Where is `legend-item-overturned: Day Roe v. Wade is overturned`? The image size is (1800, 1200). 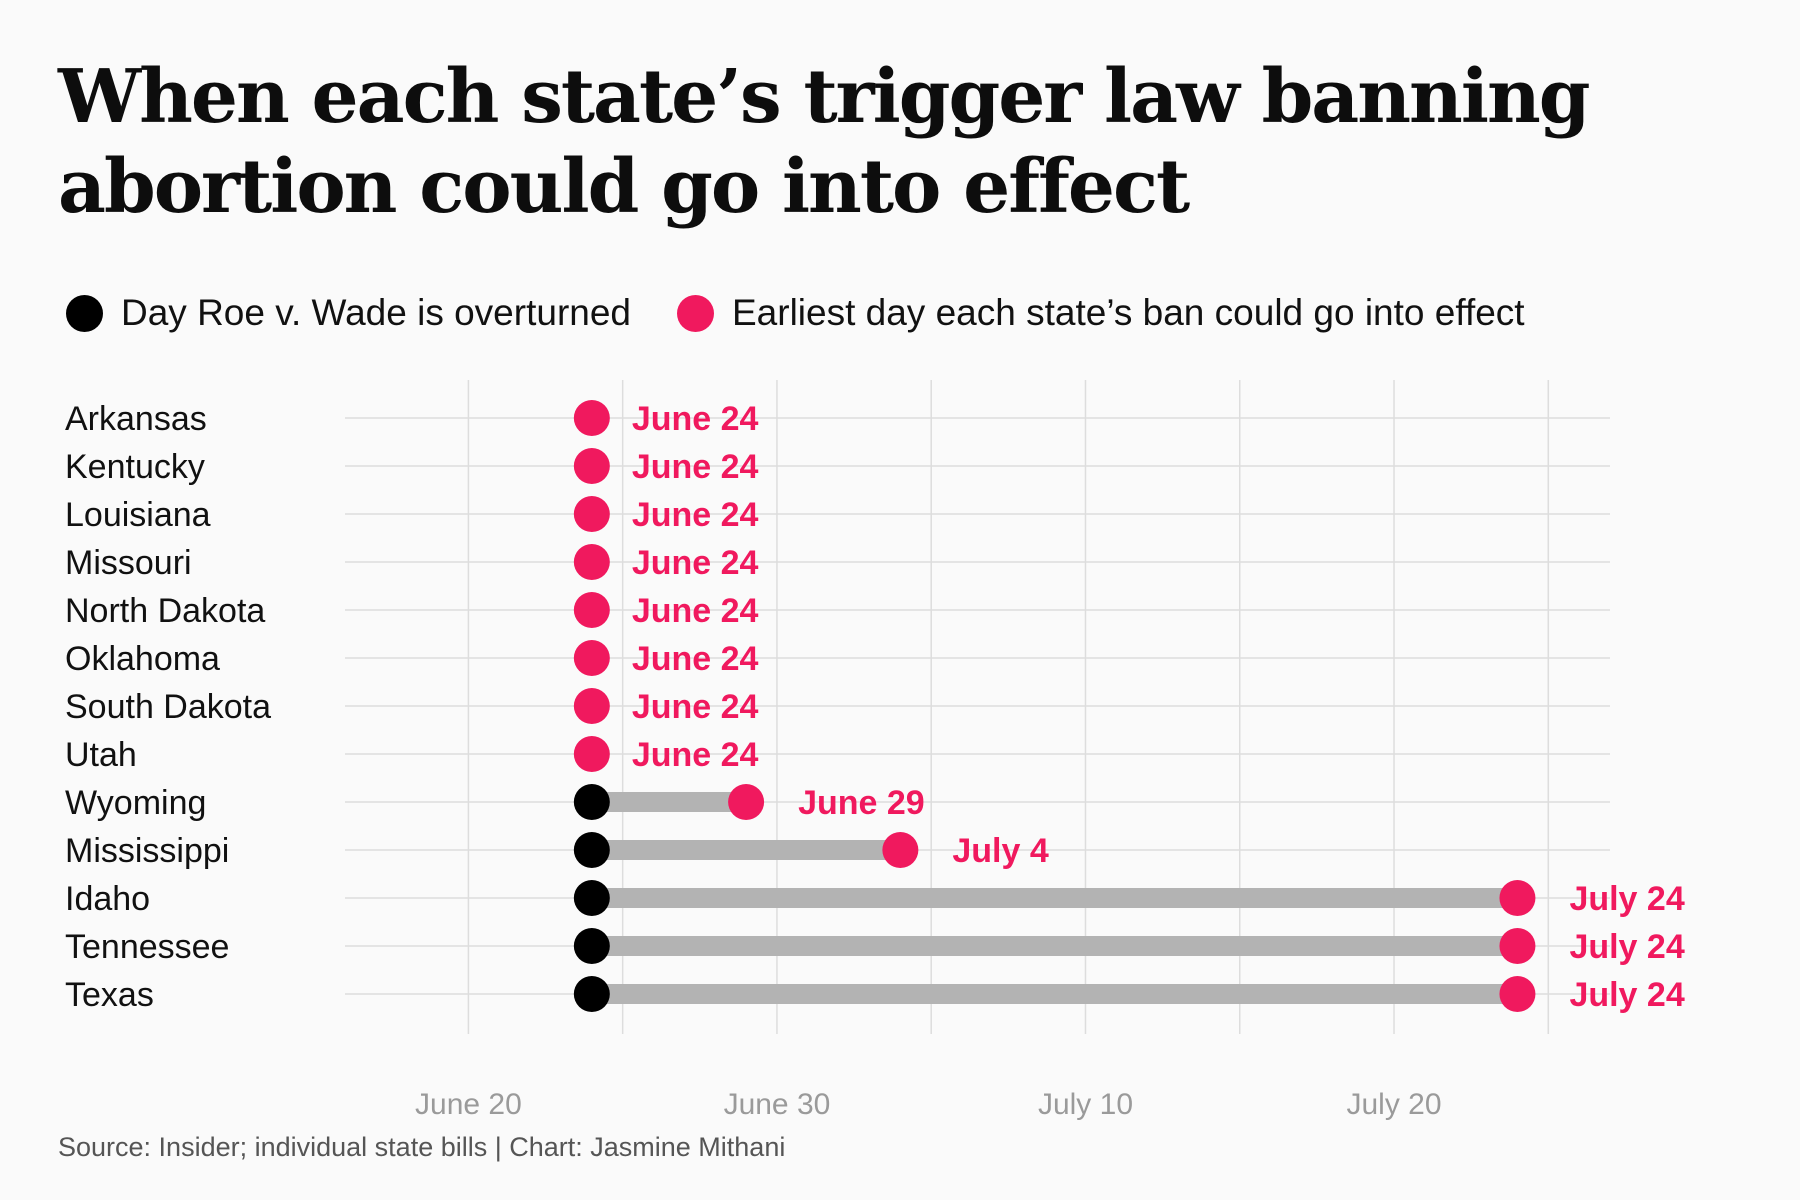
legend-item-overturned: Day Roe v. Wade is overturned is located at coordinates (348, 313).